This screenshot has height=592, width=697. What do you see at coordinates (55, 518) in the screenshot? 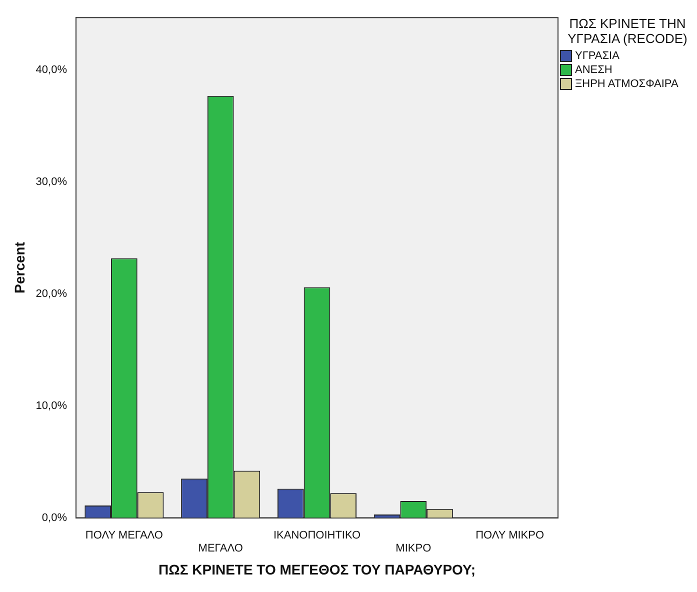
I see `y-tick-label: 0,0%` at bounding box center [55, 518].